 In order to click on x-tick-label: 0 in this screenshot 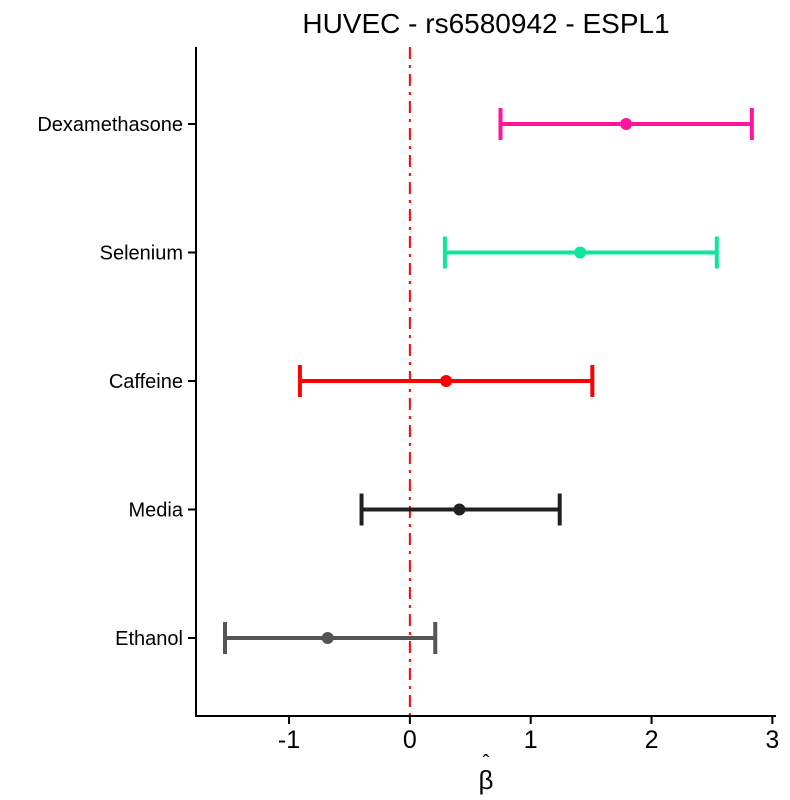, I will do `click(410, 740)`.